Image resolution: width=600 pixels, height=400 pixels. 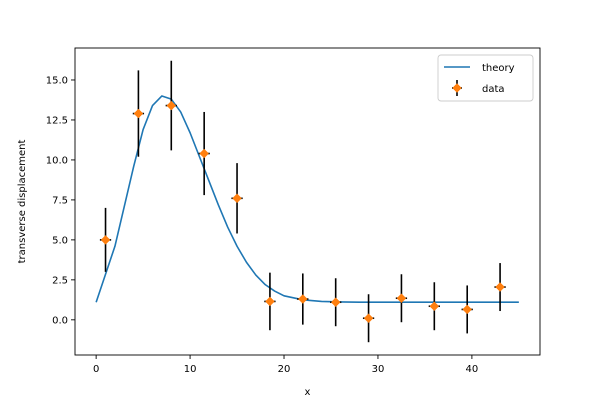 I want to click on x-tick-label: 30, so click(x=378, y=369).